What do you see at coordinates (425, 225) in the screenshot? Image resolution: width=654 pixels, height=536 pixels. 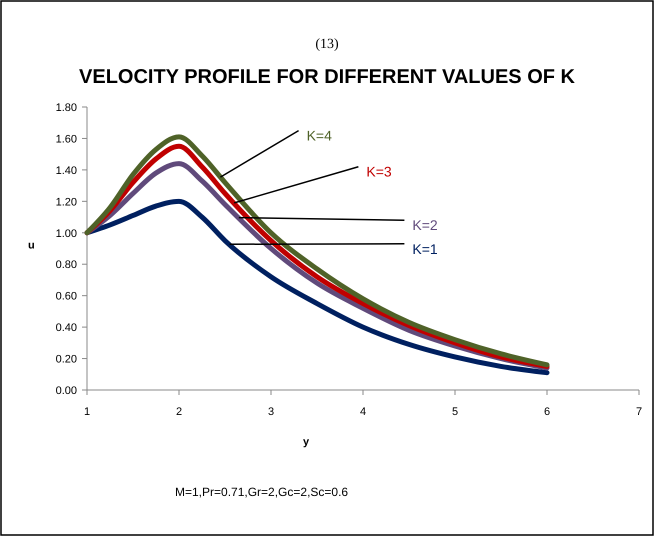 I see `text: K=2` at bounding box center [425, 225].